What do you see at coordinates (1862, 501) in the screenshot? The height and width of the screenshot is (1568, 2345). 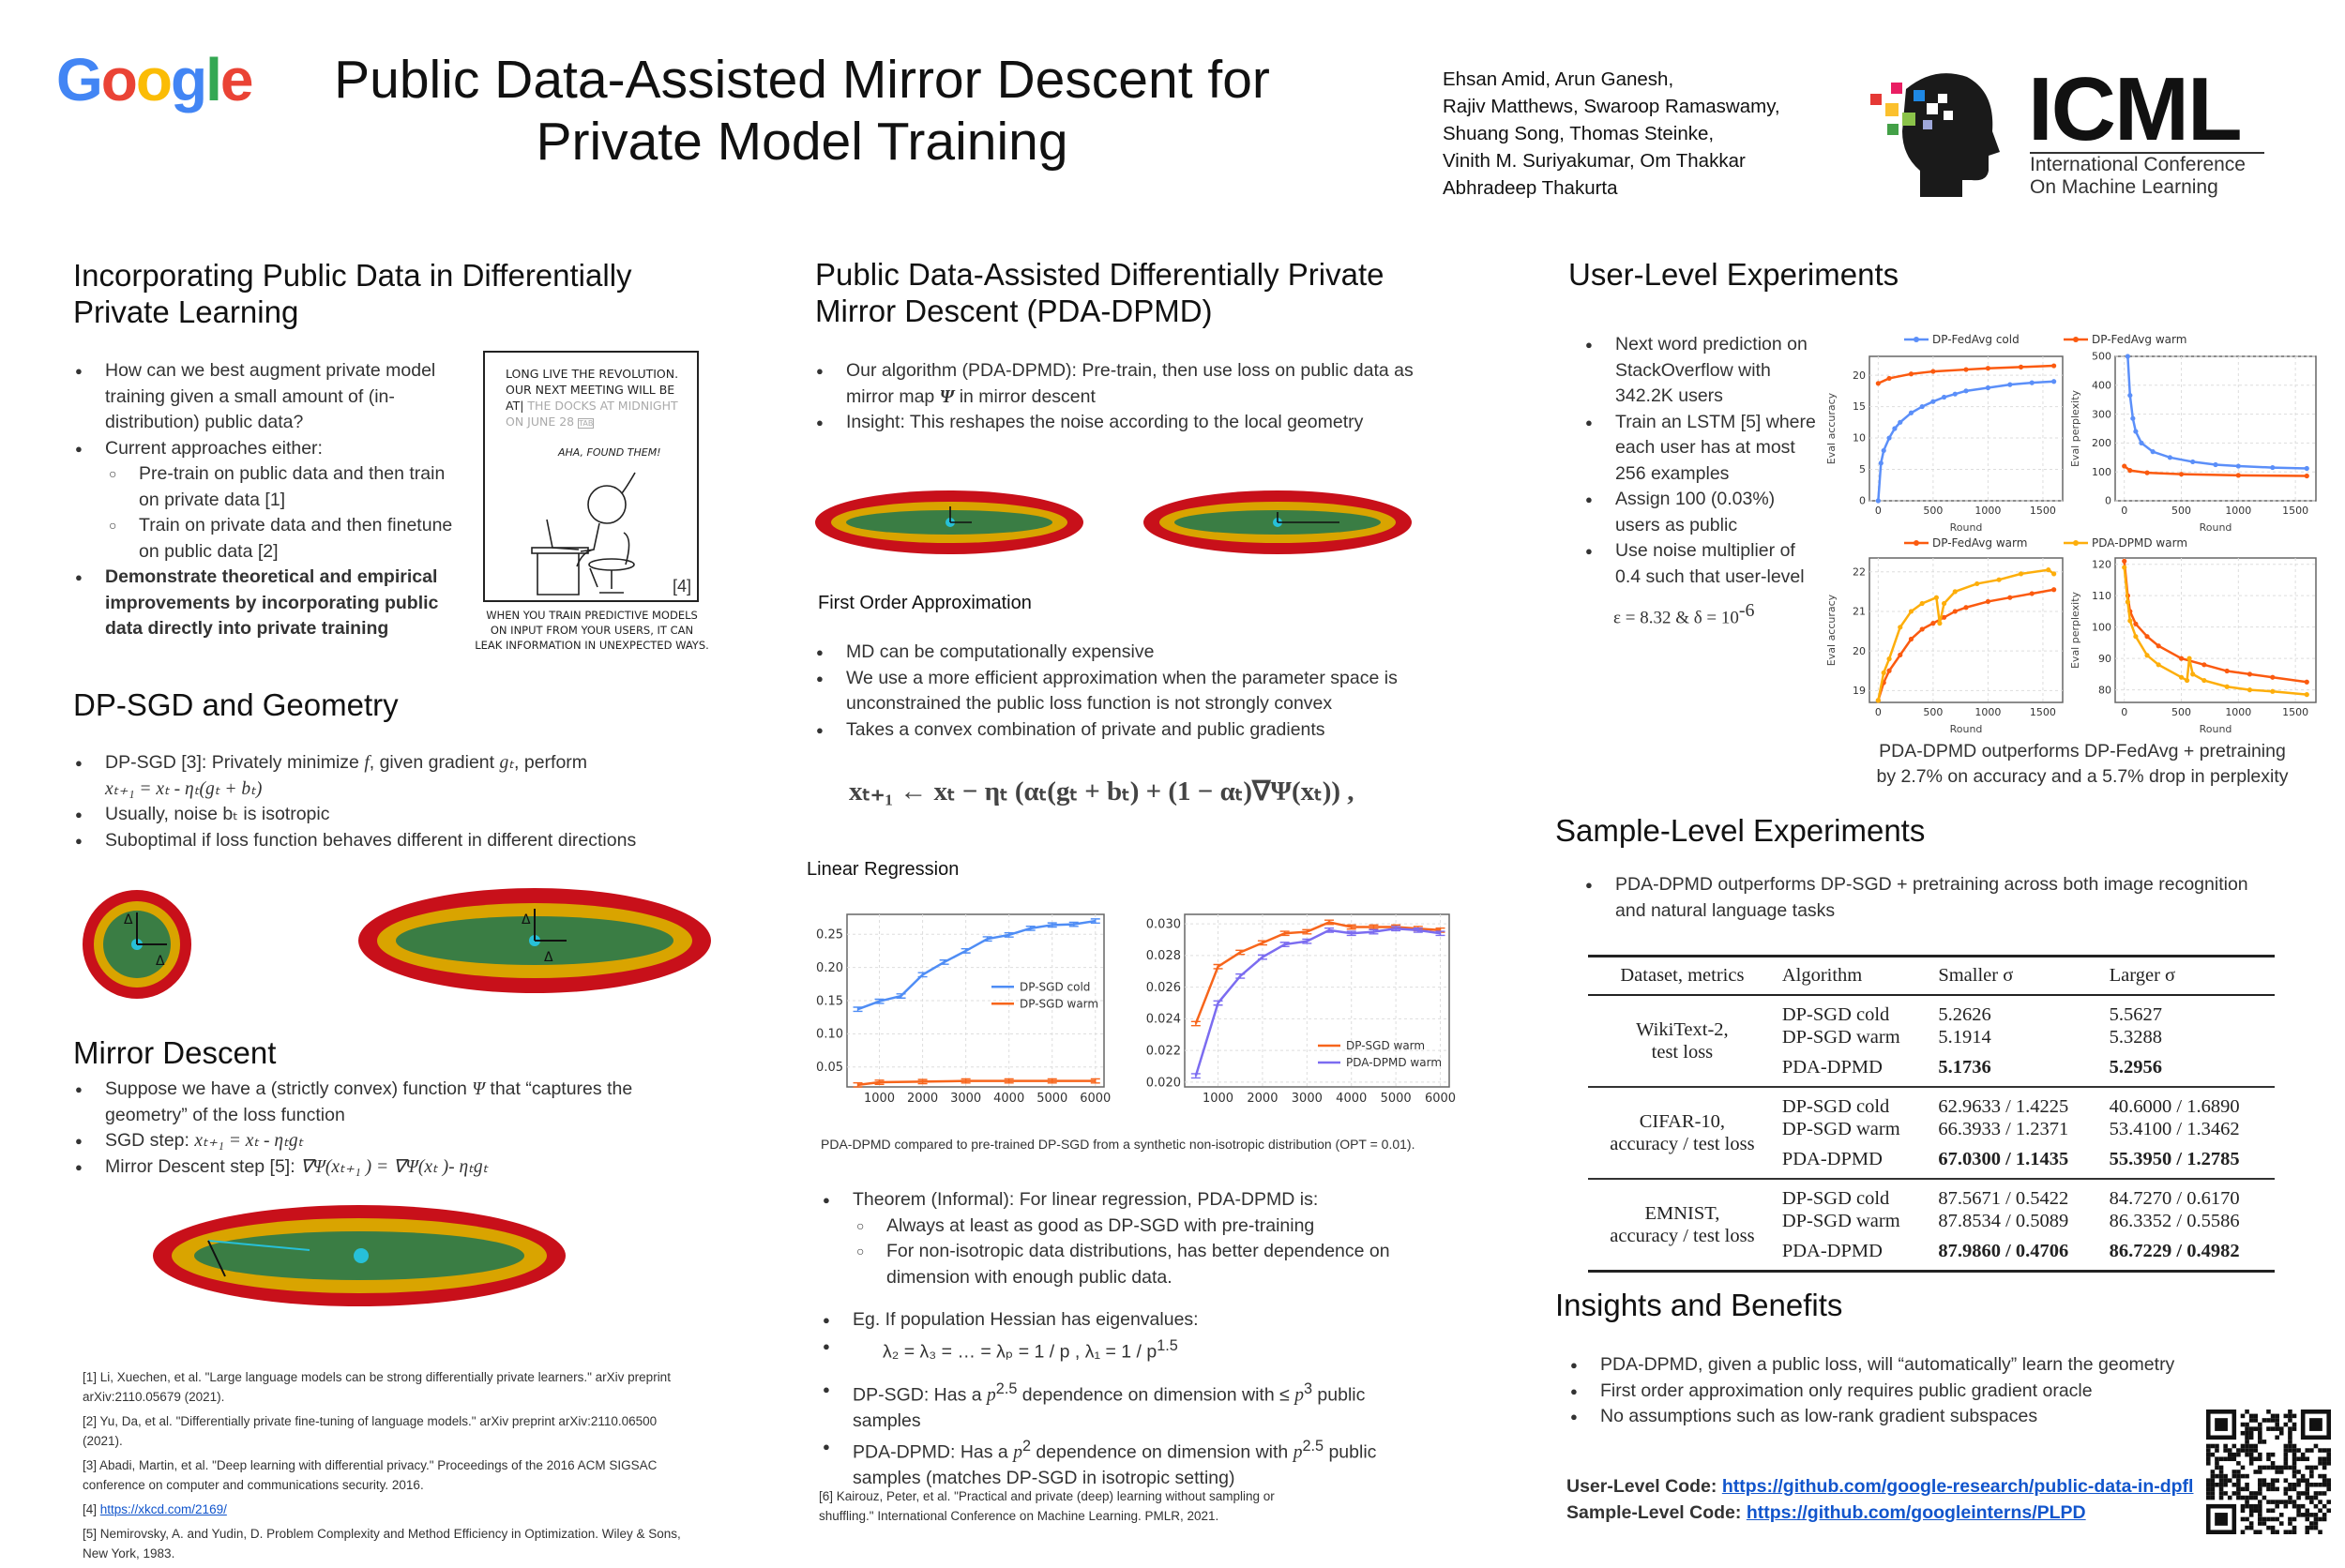 I see `y-tick-label: 0` at bounding box center [1862, 501].